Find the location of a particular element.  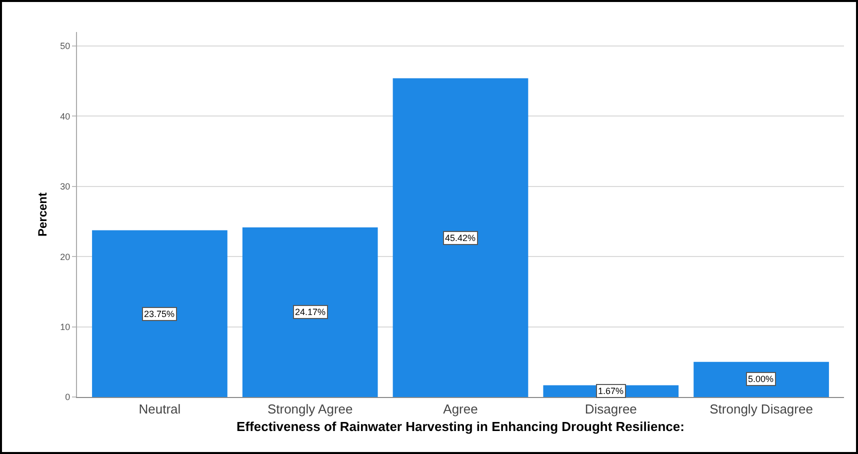

y-tick-label: 20 is located at coordinates (65, 257).